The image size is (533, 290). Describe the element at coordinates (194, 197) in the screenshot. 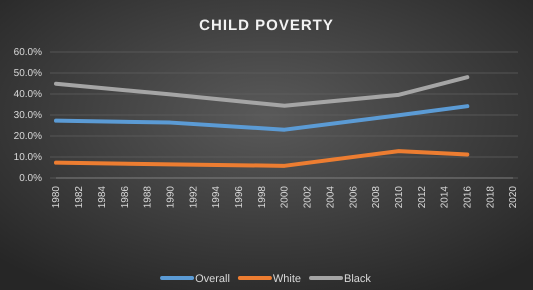

I see `x-tick-label: 1992` at that location.